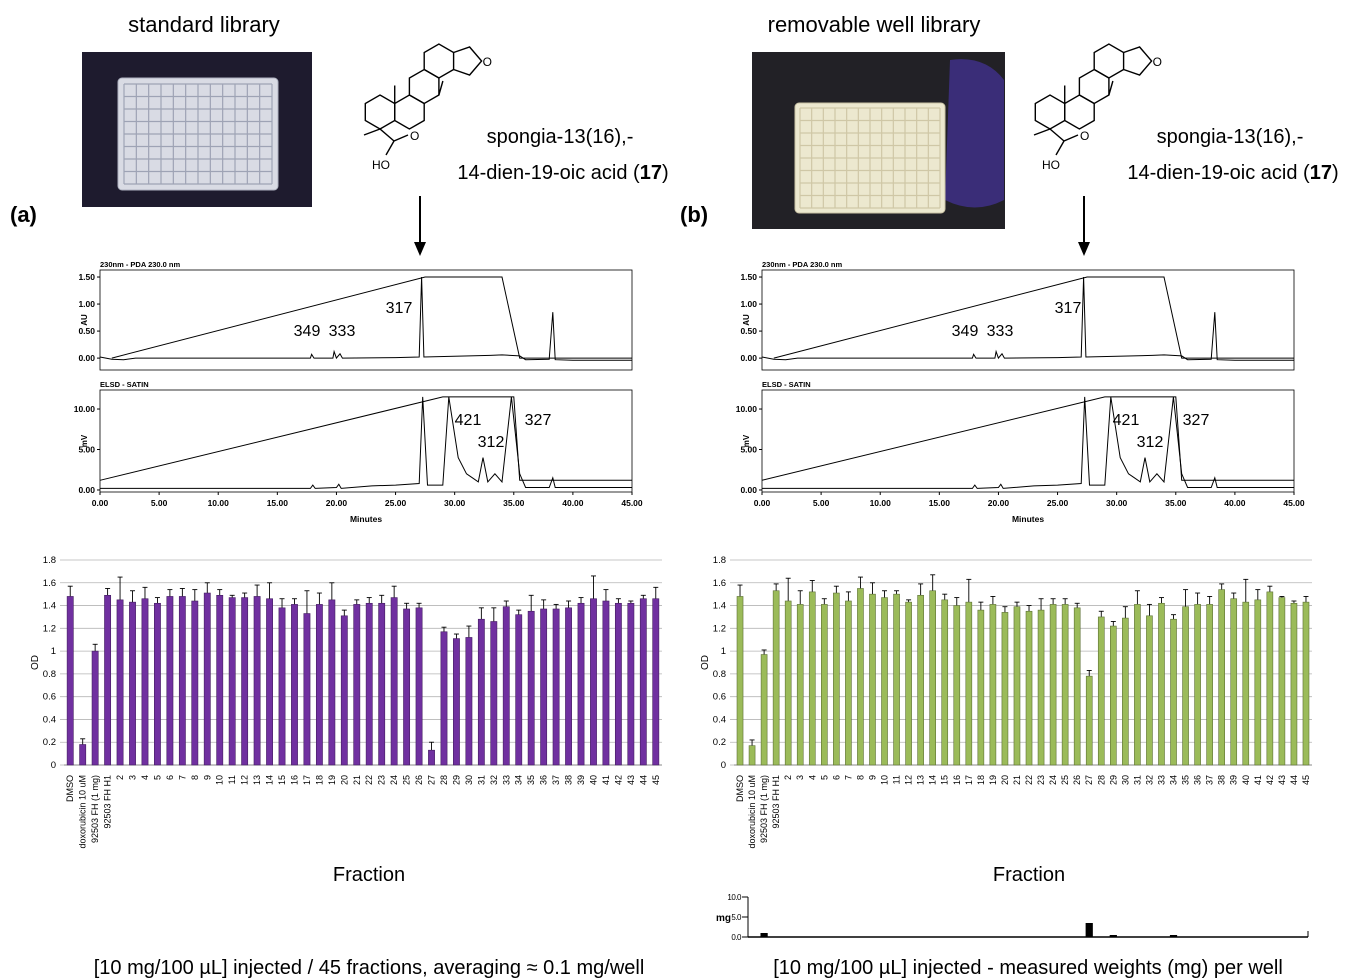 The image size is (1346, 979). Describe the element at coordinates (372, 132) in the screenshot. I see `methyl` at that location.